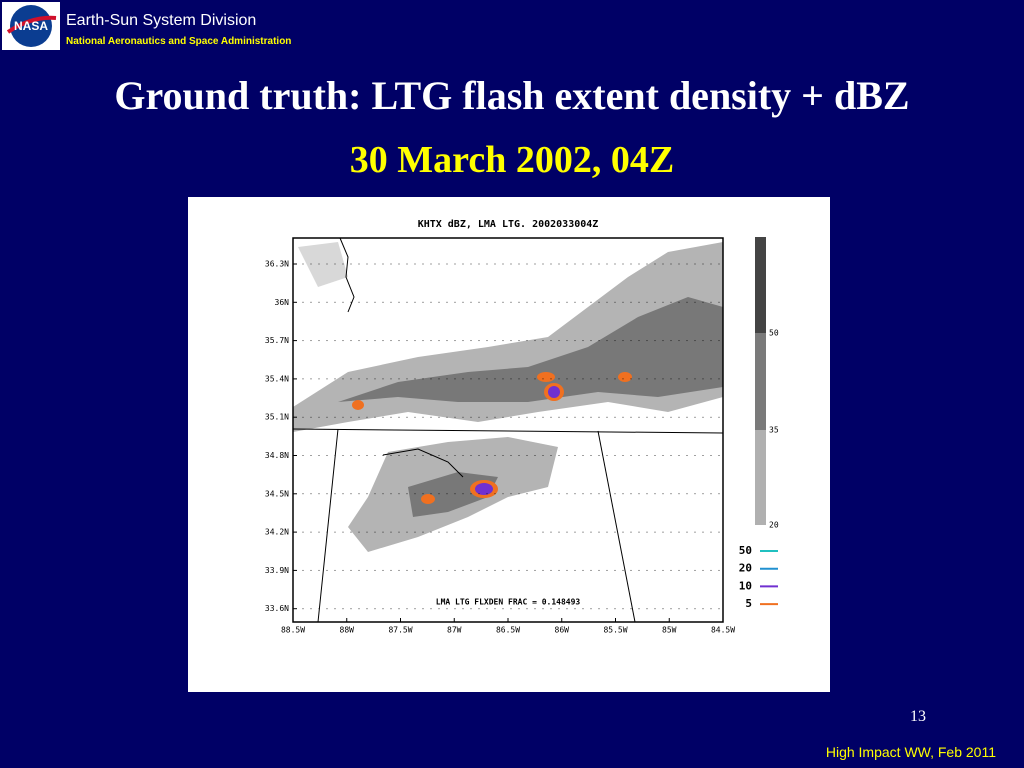  I want to click on legend-label: 10, so click(745, 585).